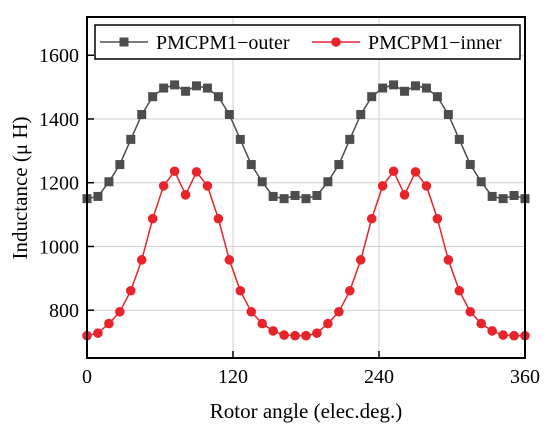  Describe the element at coordinates (223, 43) in the screenshot. I see `legend-label-outer: PMCPM1−outer` at that location.